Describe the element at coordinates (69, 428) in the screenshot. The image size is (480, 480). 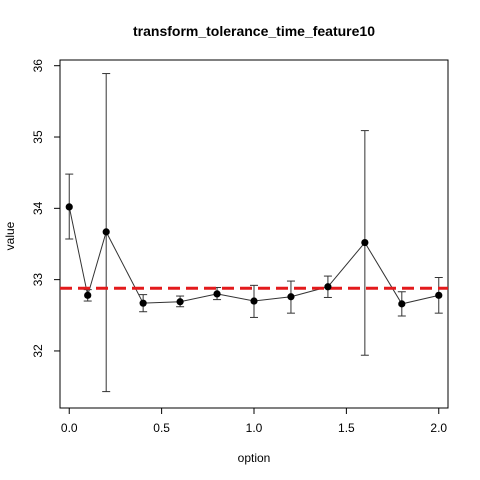
I see `x-tick-label: 0.0` at that location.